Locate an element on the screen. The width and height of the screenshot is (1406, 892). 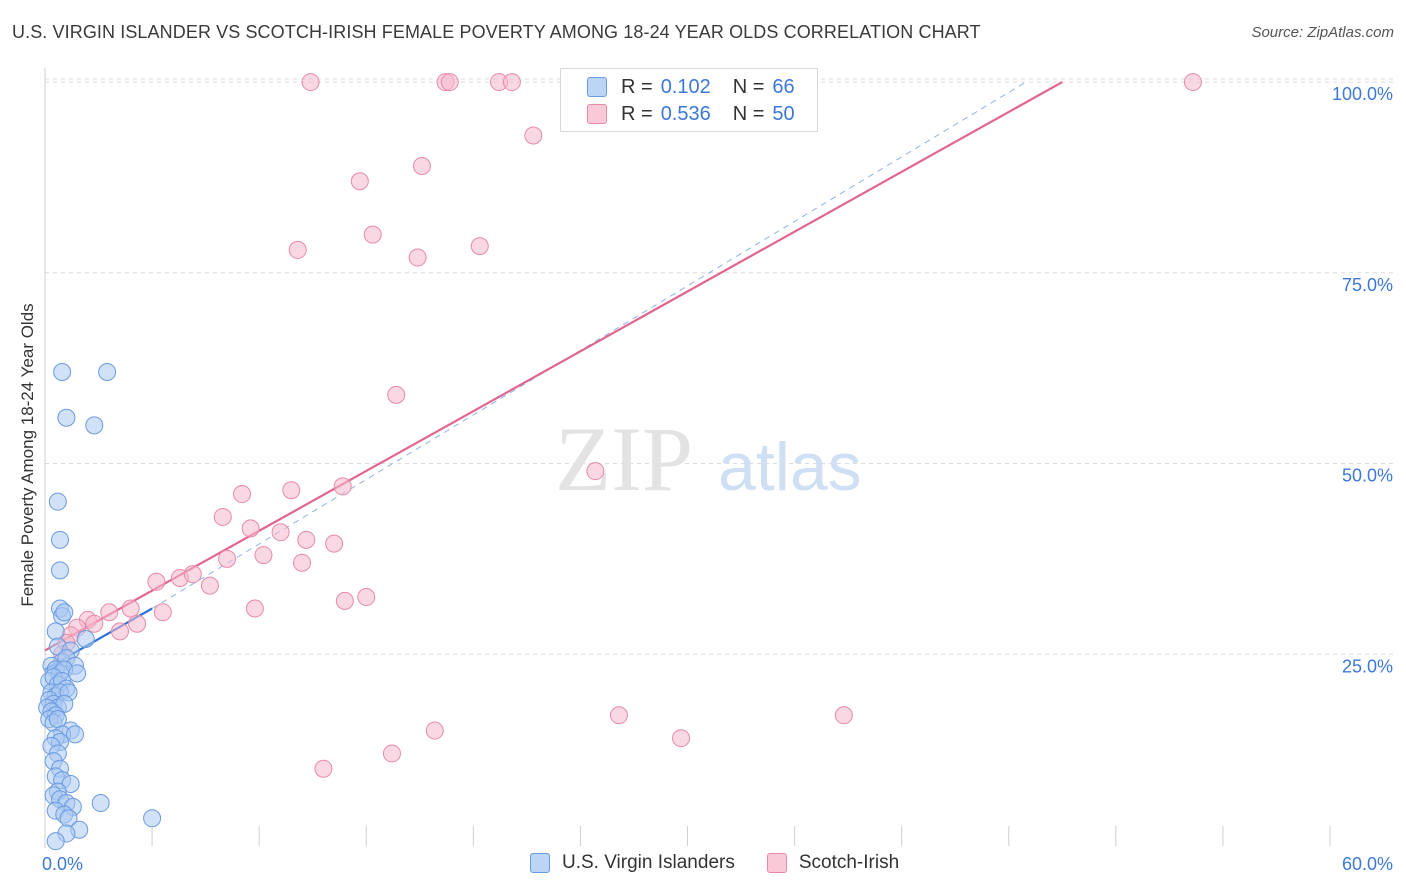
legend-n-value-pink: 50 is located at coordinates (783, 113).